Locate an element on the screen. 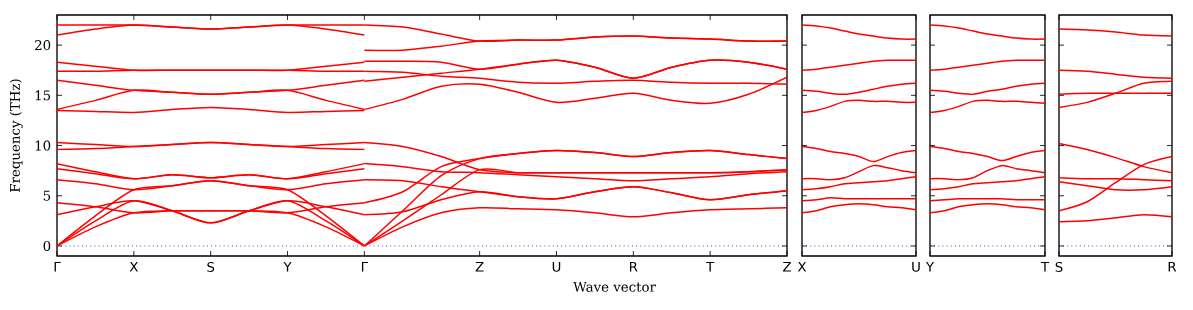 The image size is (1193, 310). y-tick-label: 10 is located at coordinates (43, 145).